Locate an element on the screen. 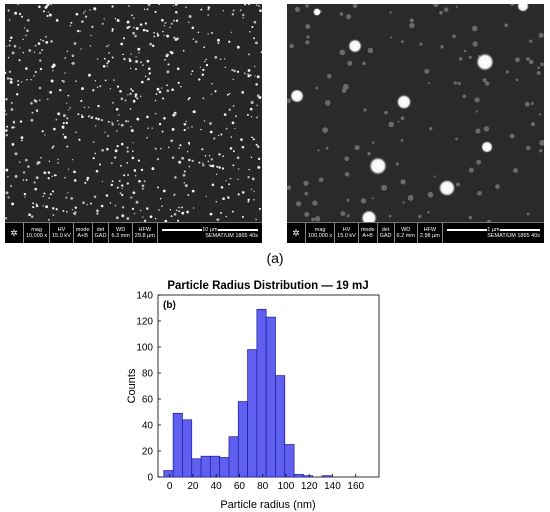  hfw-label: HFW is located at coordinates (430, 229).